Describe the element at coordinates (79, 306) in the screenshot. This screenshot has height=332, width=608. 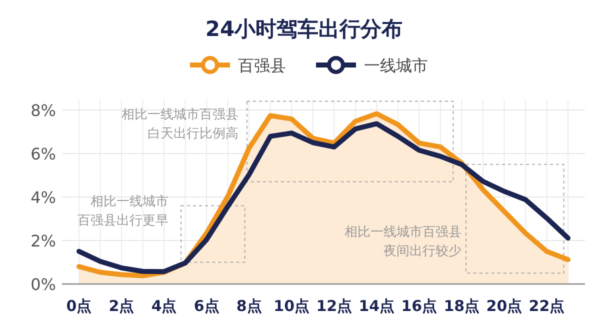
I see `x-tick-label: 0点` at that location.